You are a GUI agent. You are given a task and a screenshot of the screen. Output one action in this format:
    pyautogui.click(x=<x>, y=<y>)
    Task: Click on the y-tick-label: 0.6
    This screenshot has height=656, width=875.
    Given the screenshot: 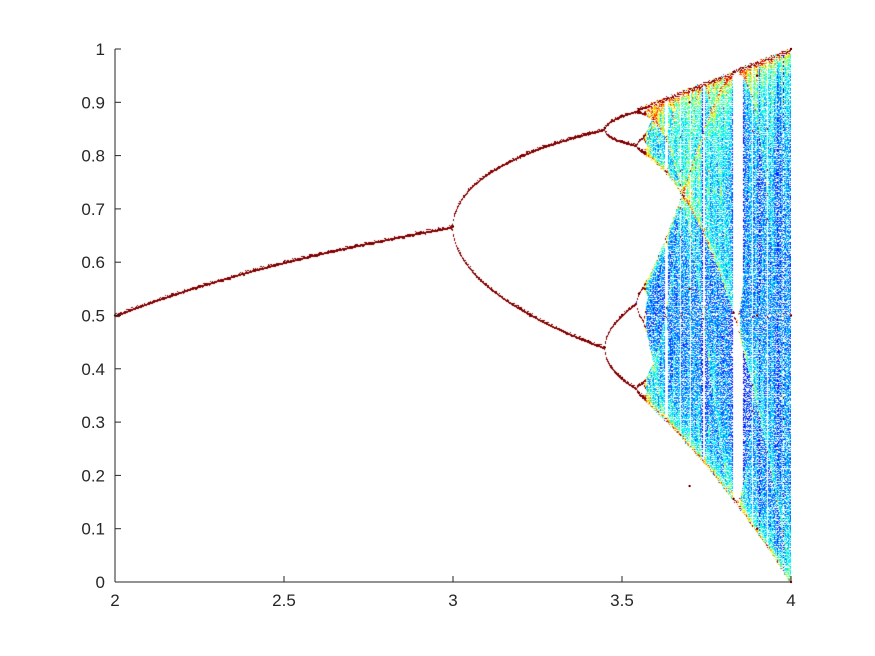 What is the action you would take?
    pyautogui.click(x=93, y=262)
    